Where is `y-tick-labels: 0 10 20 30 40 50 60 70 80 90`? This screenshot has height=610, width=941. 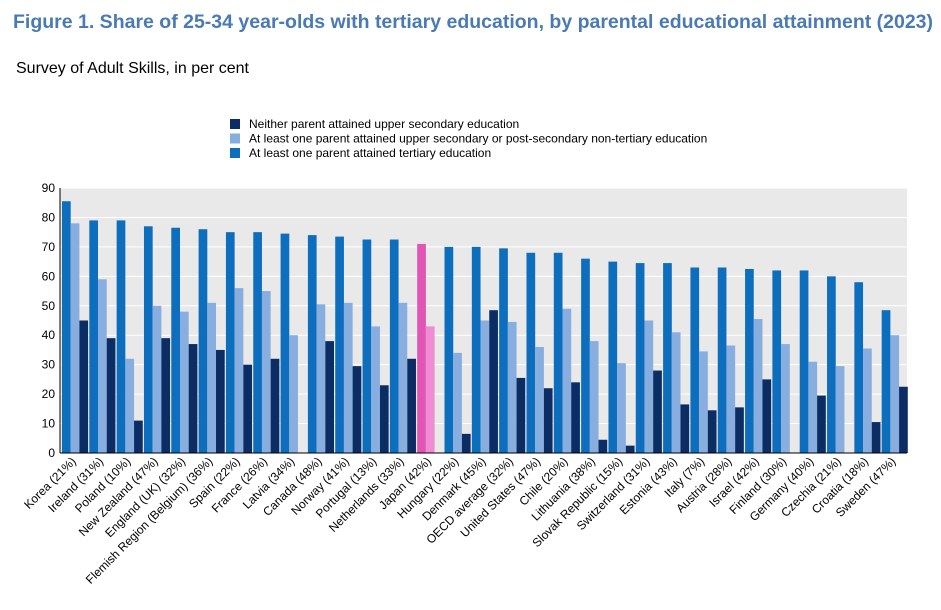 y-tick-labels: 0 10 20 30 40 50 60 70 80 90 is located at coordinates (49, 320).